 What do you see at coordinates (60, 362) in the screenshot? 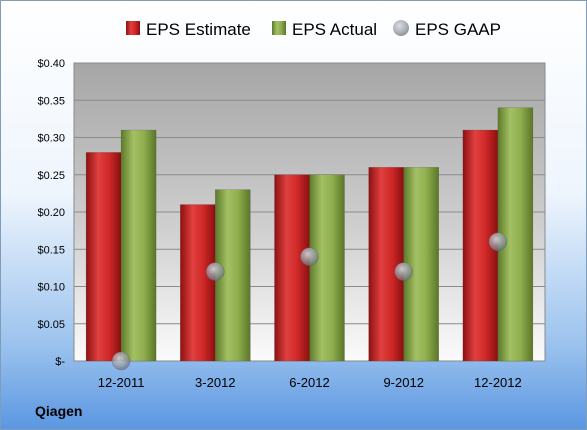
I see `y-tick-label: $-` at bounding box center [60, 362].